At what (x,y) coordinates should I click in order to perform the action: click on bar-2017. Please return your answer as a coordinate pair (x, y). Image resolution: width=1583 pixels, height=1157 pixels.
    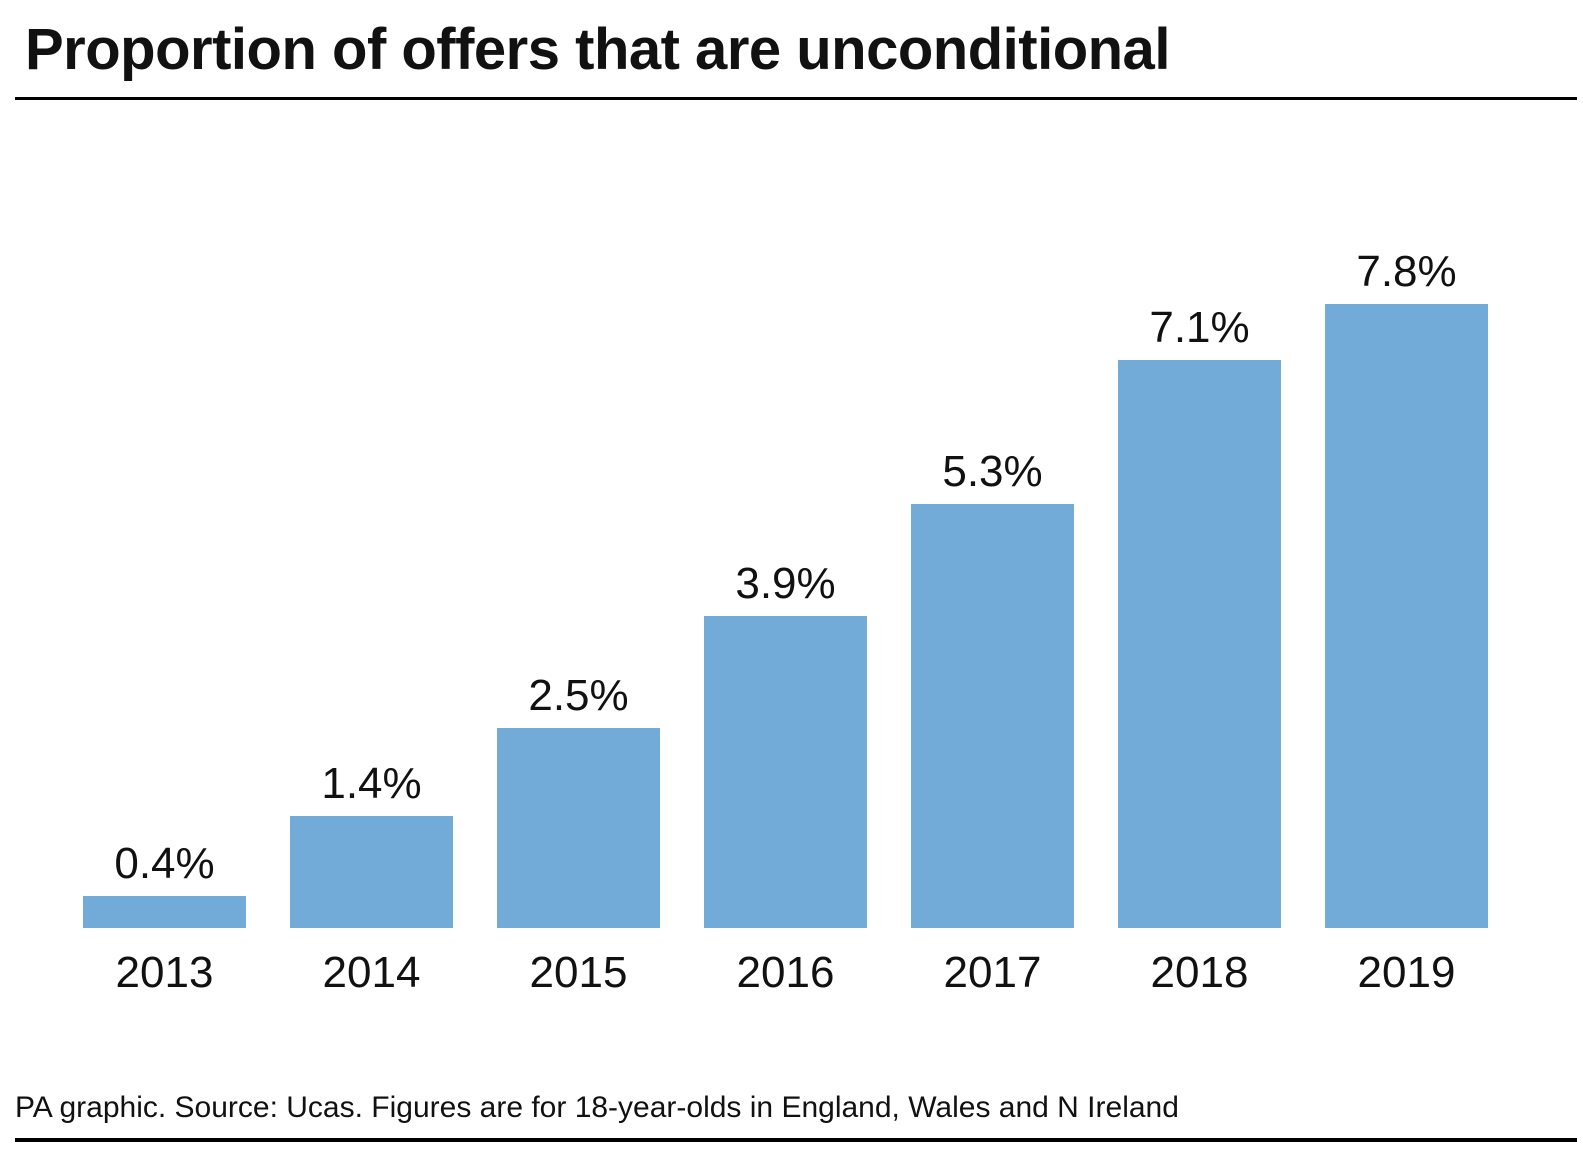
    Looking at the image, I should click on (992, 716).